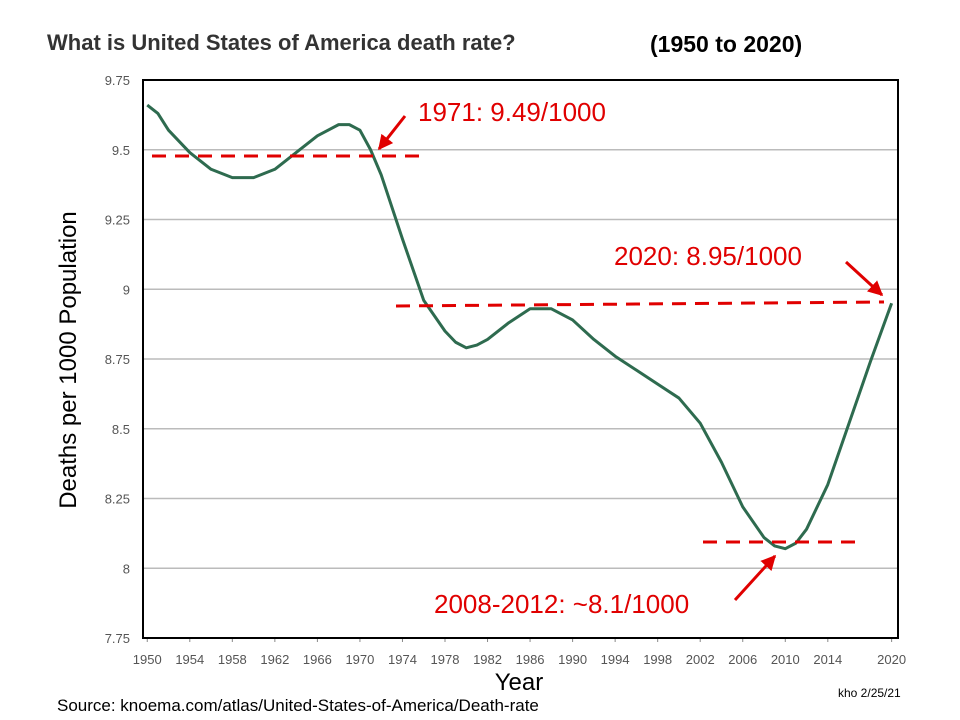 The width and height of the screenshot is (960, 720). What do you see at coordinates (700, 659) in the screenshot?
I see `x-tick-label: 2002` at bounding box center [700, 659].